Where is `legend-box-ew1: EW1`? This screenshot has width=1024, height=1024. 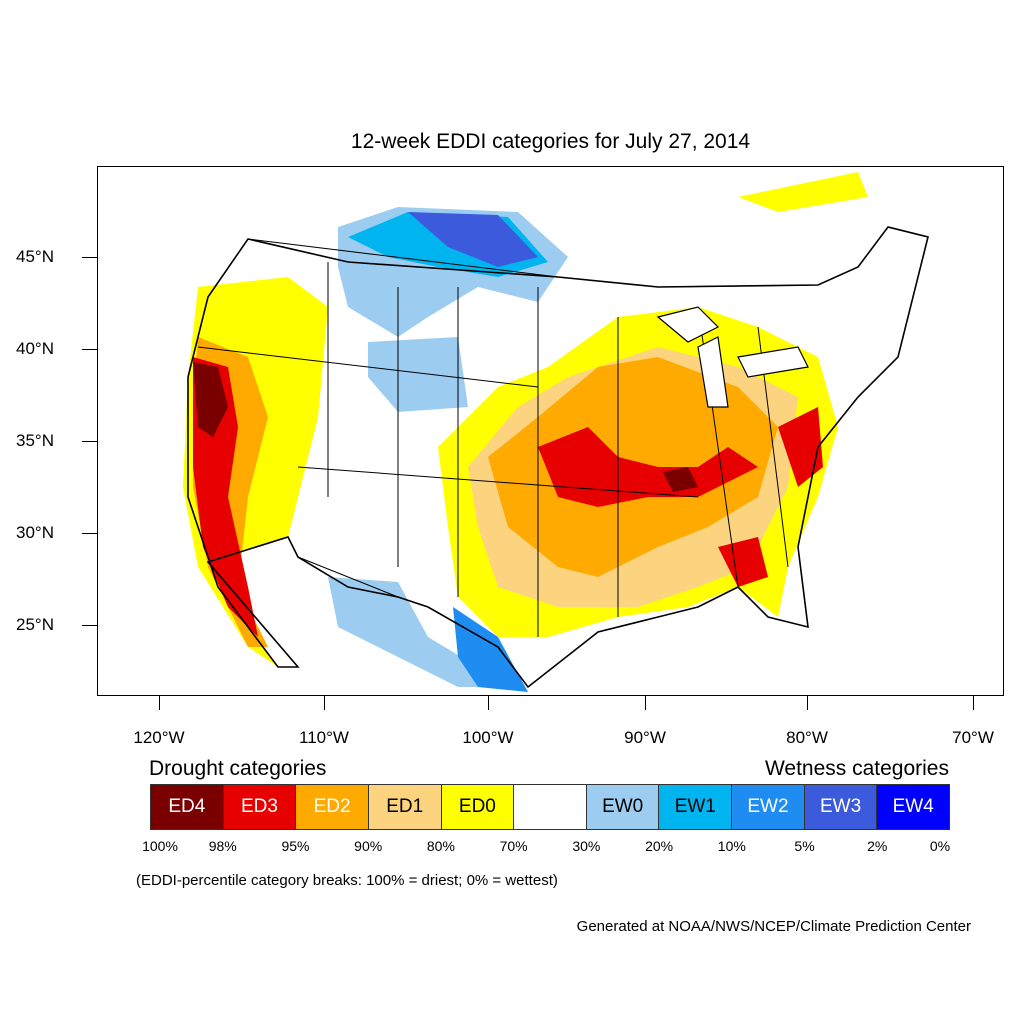
legend-box-ew1: EW1 is located at coordinates (696, 807).